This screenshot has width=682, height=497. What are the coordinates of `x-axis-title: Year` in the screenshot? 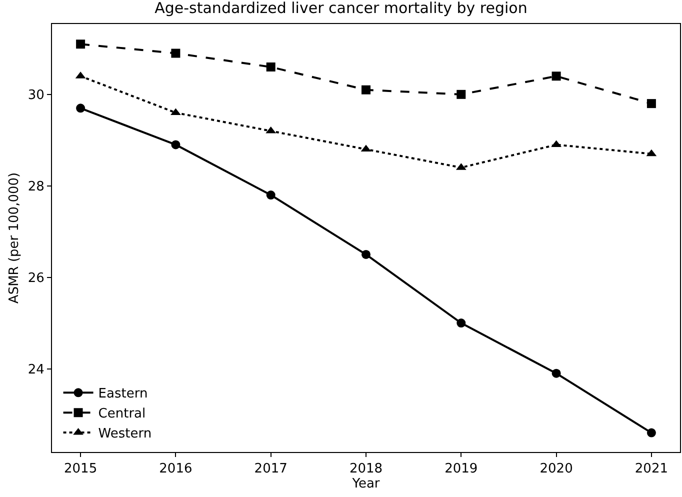 It's located at (365, 484).